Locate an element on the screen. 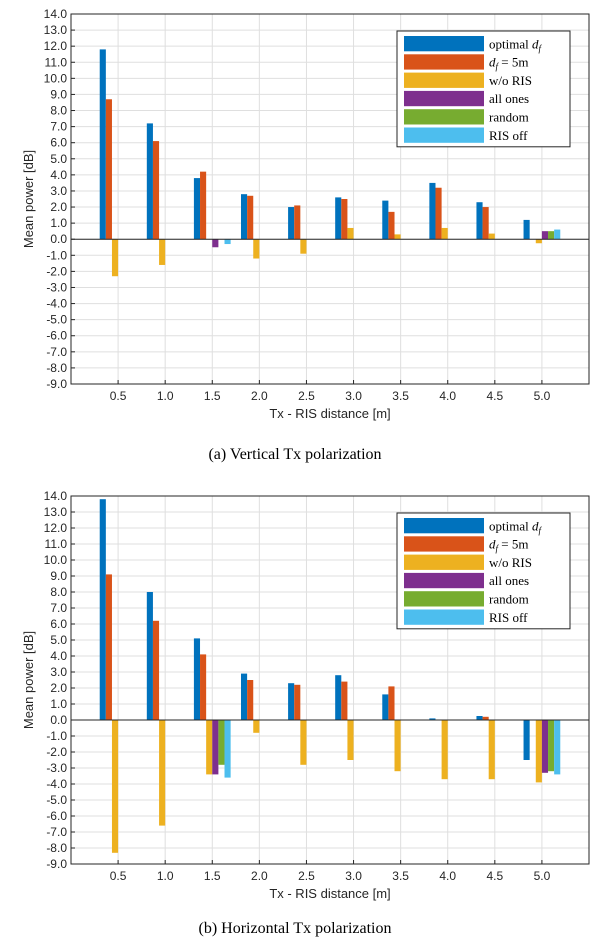 The width and height of the screenshot is (590, 952). x-tick-label: 5.0 is located at coordinates (542, 876).